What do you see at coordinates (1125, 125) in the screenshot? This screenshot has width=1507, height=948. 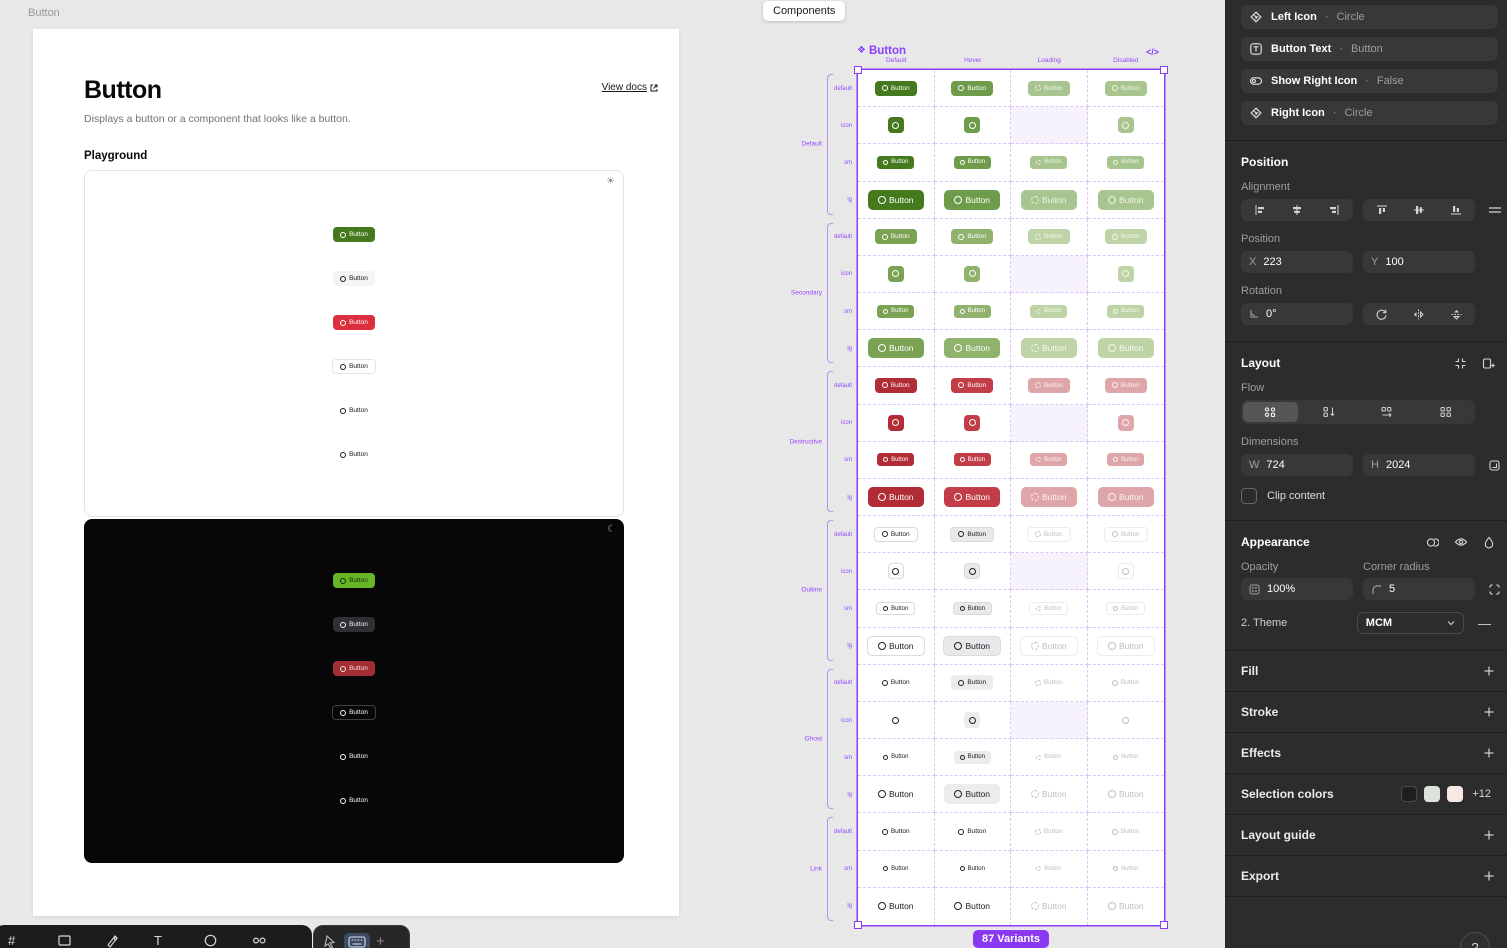 I see `variant-button-primary-icon-disabled` at bounding box center [1125, 125].